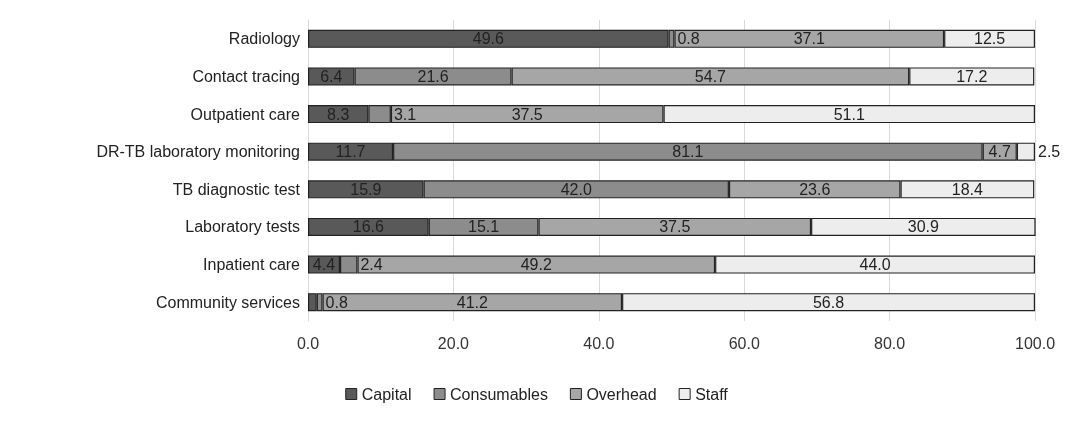 The height and width of the screenshot is (421, 1073). What do you see at coordinates (809, 39) in the screenshot?
I see `data-label: 37.1` at bounding box center [809, 39].